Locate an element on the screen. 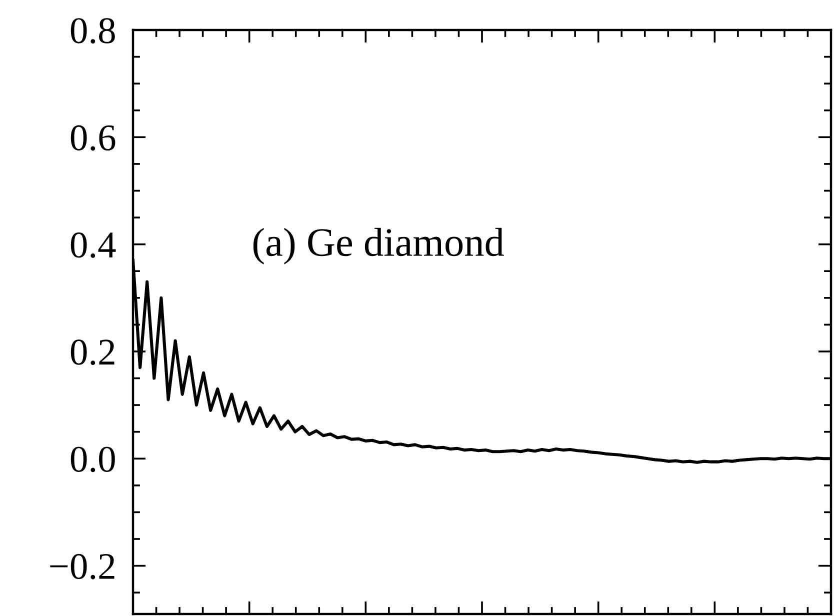 This screenshot has width=834, height=616. y-tick-label: 0.0 is located at coordinates (92, 459).